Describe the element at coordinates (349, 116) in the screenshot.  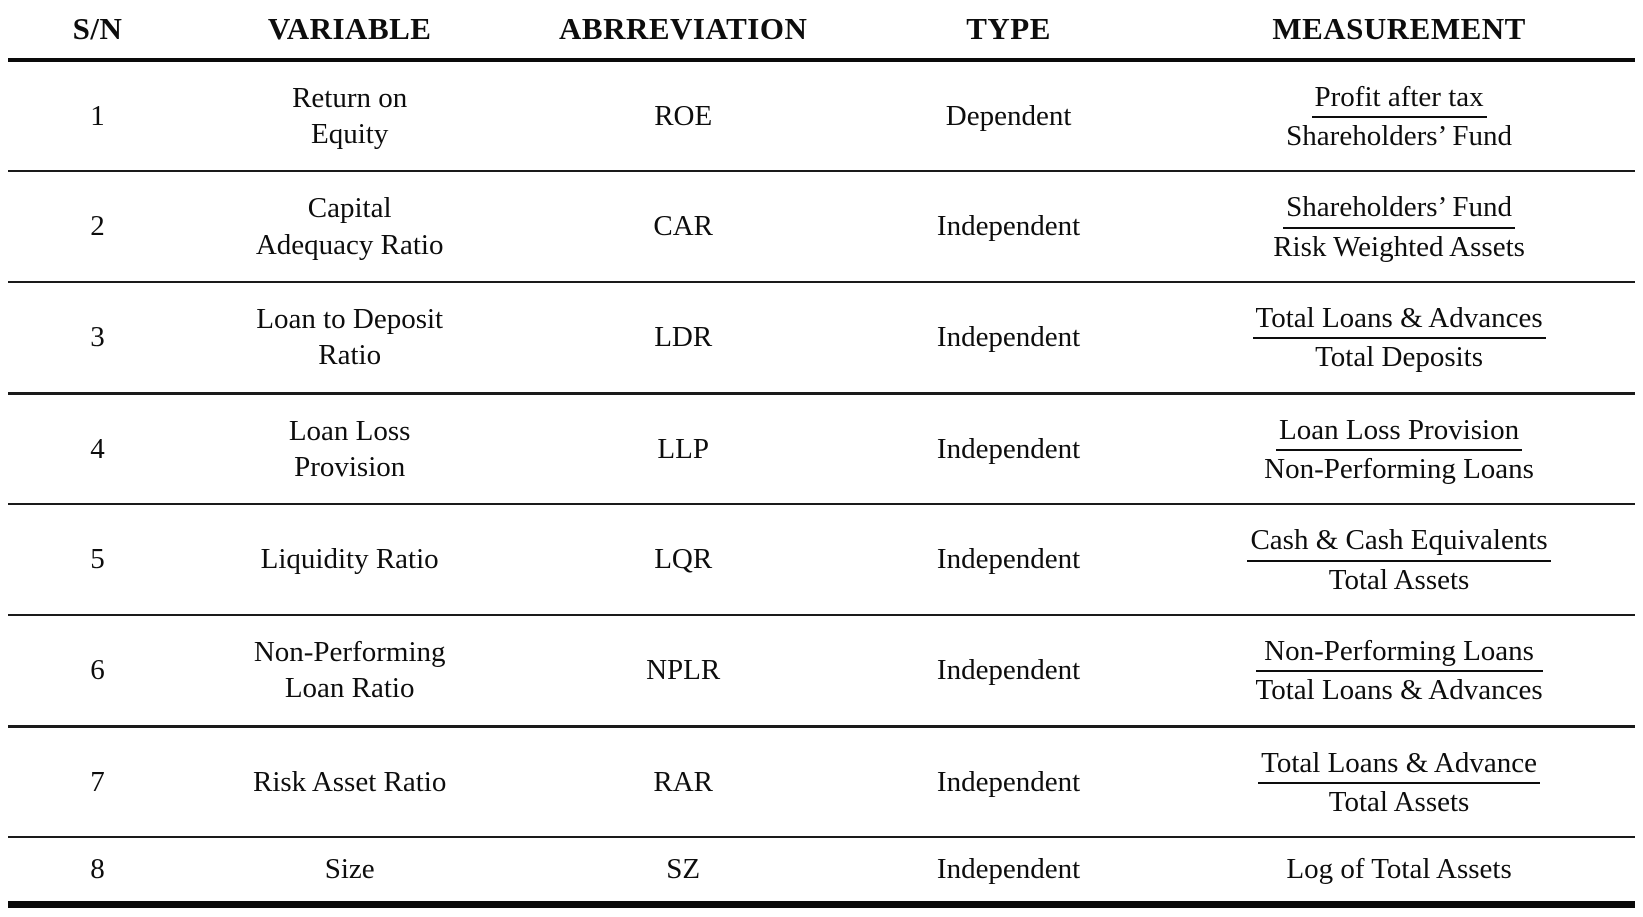
I see `cell-variable: Return on Equity` at that location.